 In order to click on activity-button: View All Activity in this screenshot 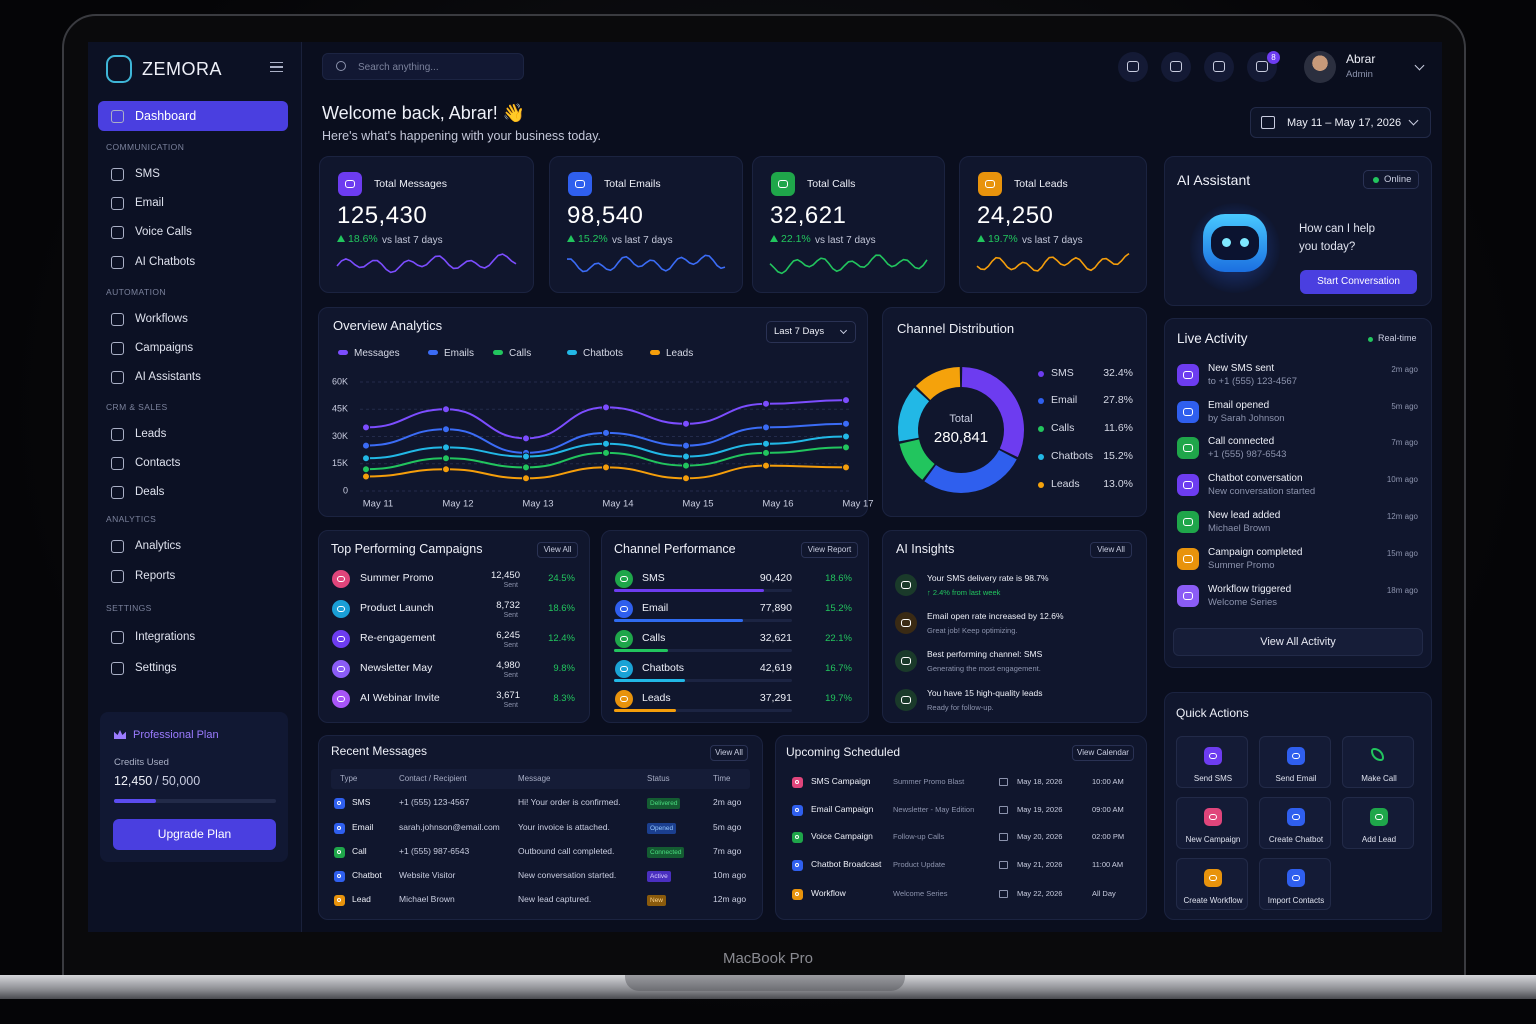, I will do `click(1298, 642)`.